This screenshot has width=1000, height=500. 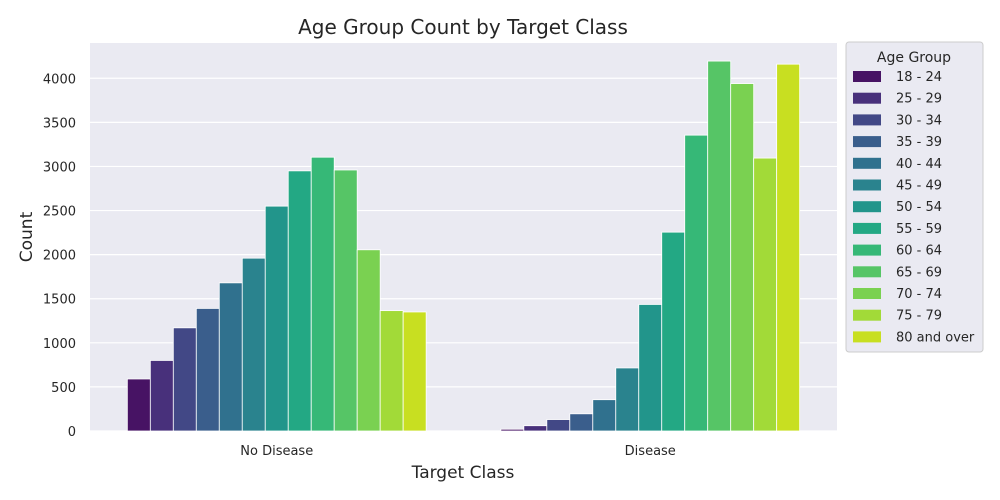 What do you see at coordinates (919, 207) in the screenshot?
I see `legend-label: 50 - 54` at bounding box center [919, 207].